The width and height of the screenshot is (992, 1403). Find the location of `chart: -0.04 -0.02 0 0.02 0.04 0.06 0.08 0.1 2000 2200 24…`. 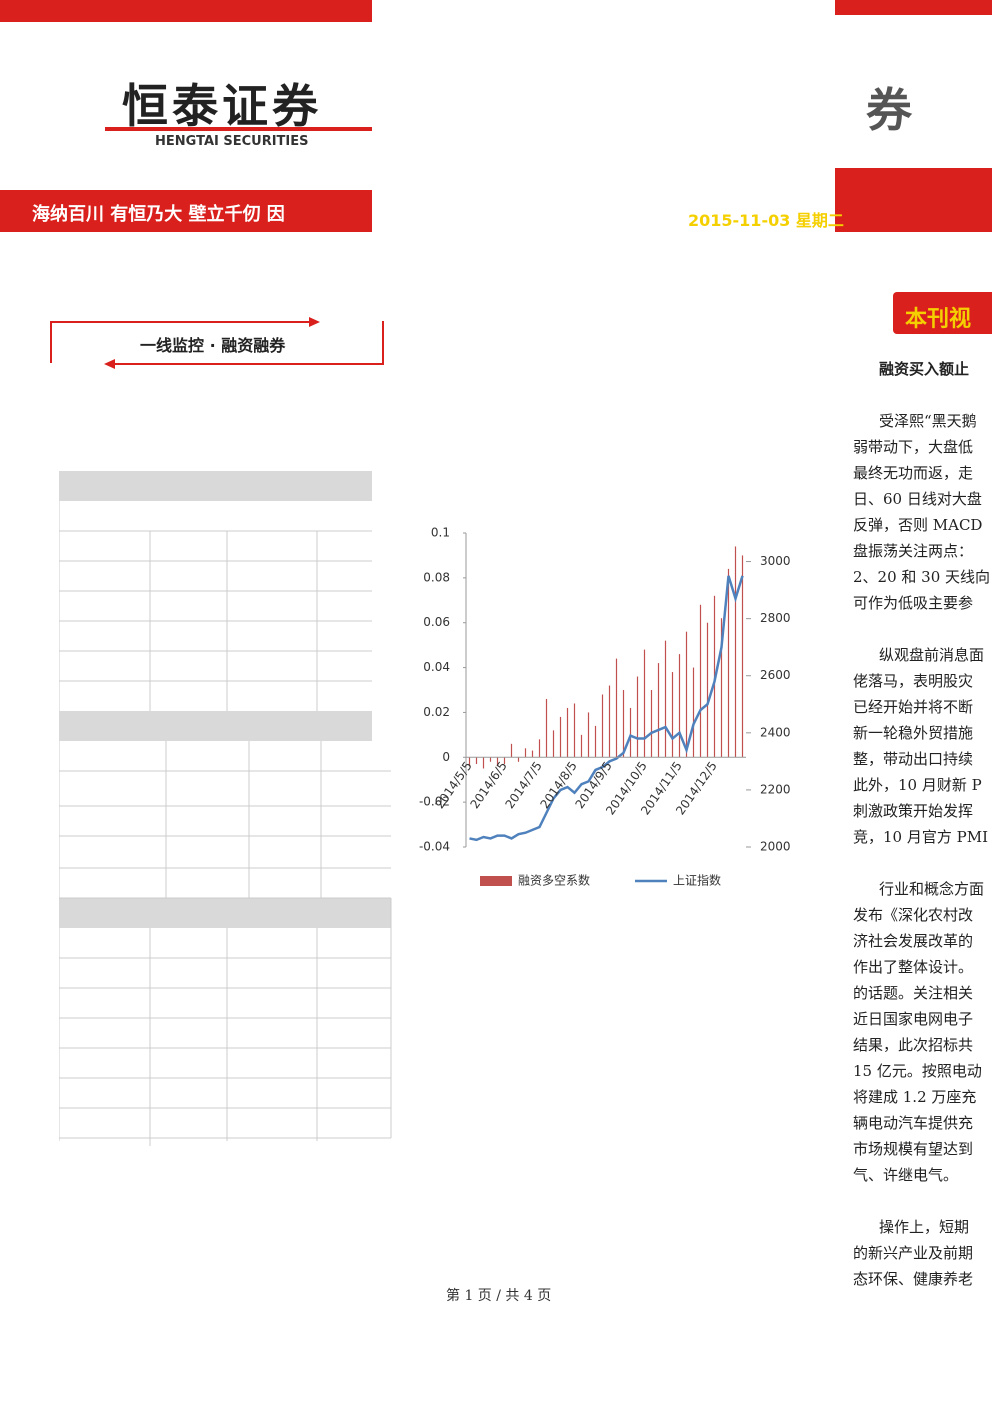

chart: -0.04 -0.02 0 0.02 0.04 0.06 0.08 0.1 2000 2200 24… is located at coordinates (605, 707).